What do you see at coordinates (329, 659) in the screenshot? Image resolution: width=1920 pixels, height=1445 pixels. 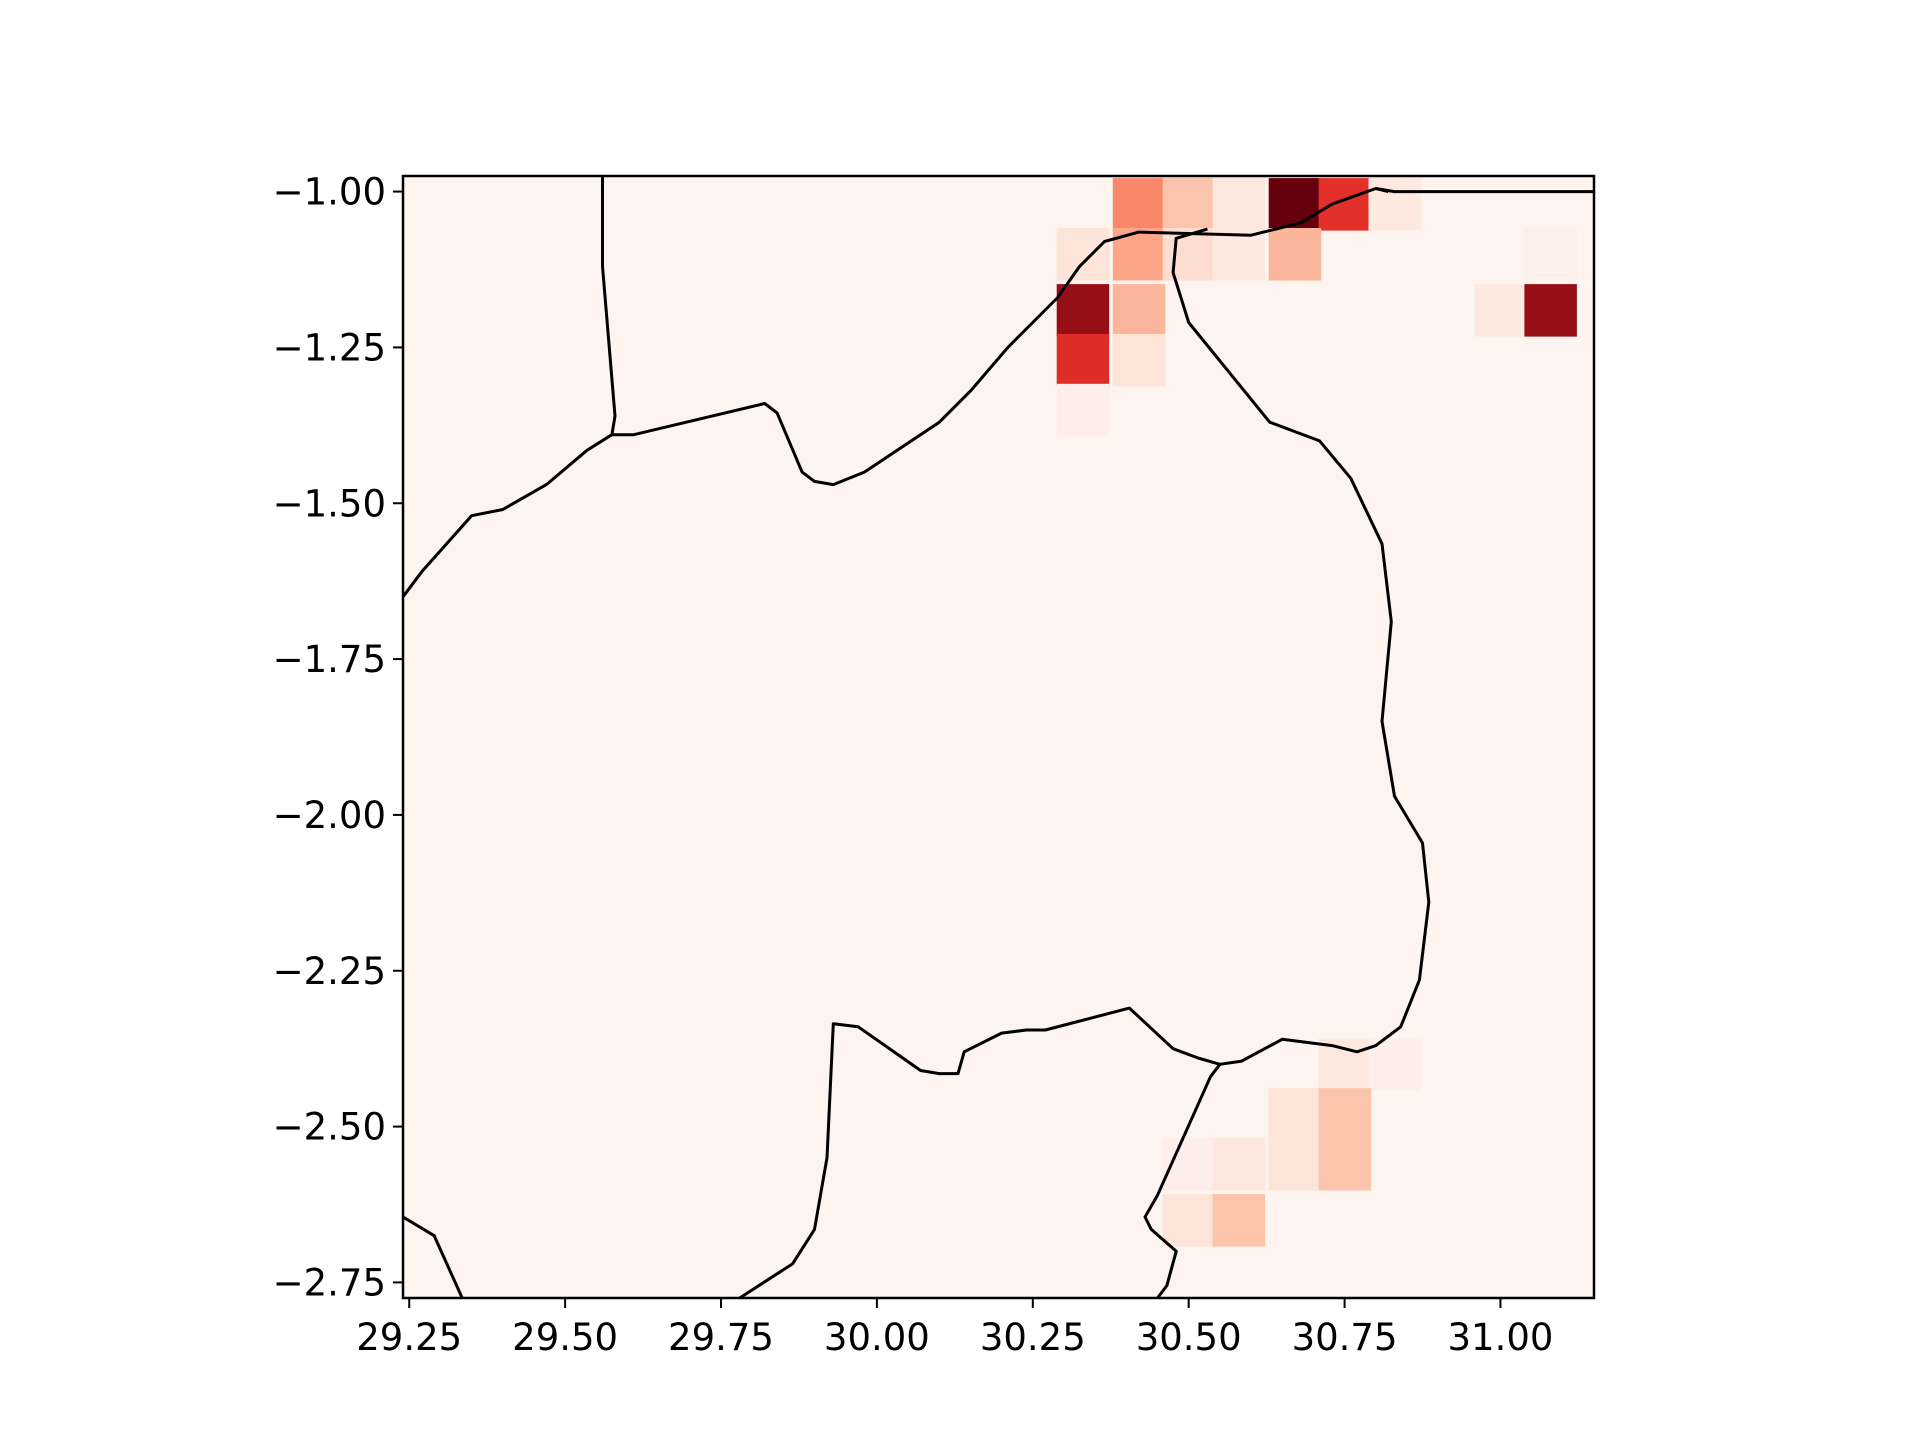 I see `y-tick-label: −1.75` at bounding box center [329, 659].